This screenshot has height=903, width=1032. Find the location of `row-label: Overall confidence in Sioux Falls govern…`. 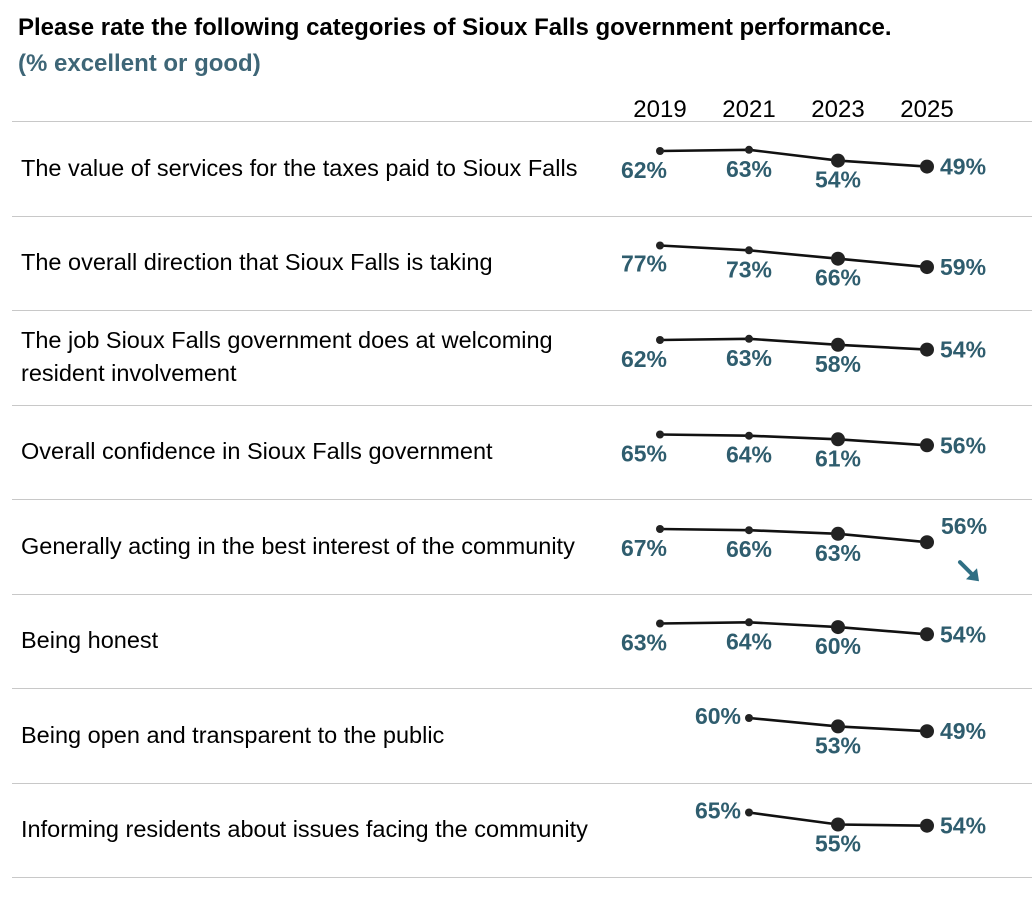

row-label: Overall confidence in Sioux Falls govern… is located at coordinates (257, 451).